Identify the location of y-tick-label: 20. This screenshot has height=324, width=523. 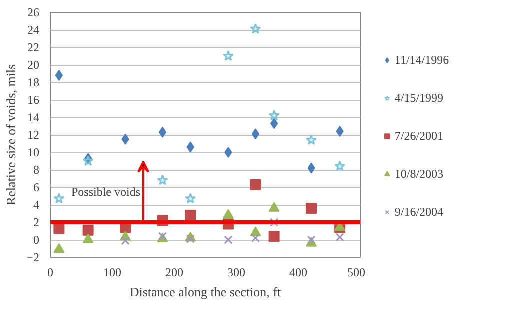
(34, 65).